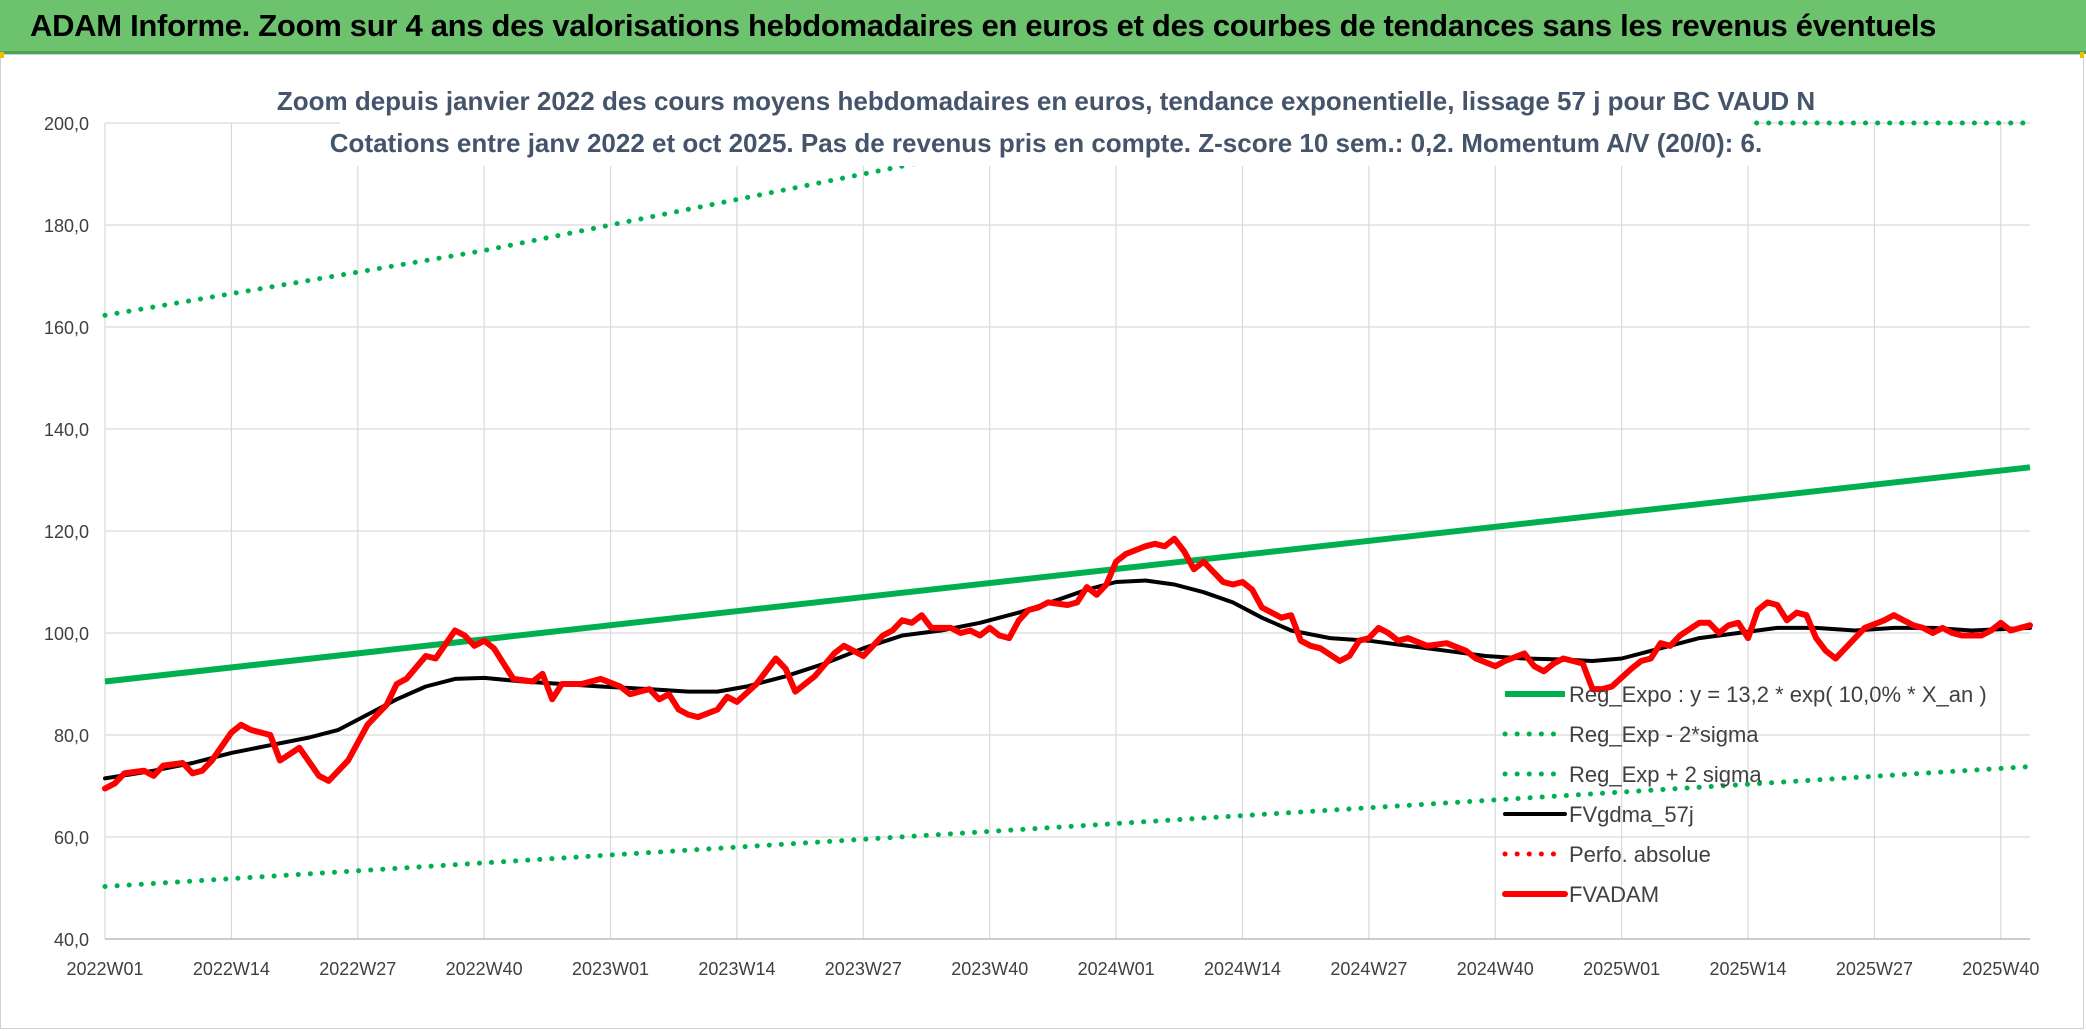 The height and width of the screenshot is (1031, 2086). What do you see at coordinates (357, 969) in the screenshot?
I see `x-tick-label: 2022W27` at bounding box center [357, 969].